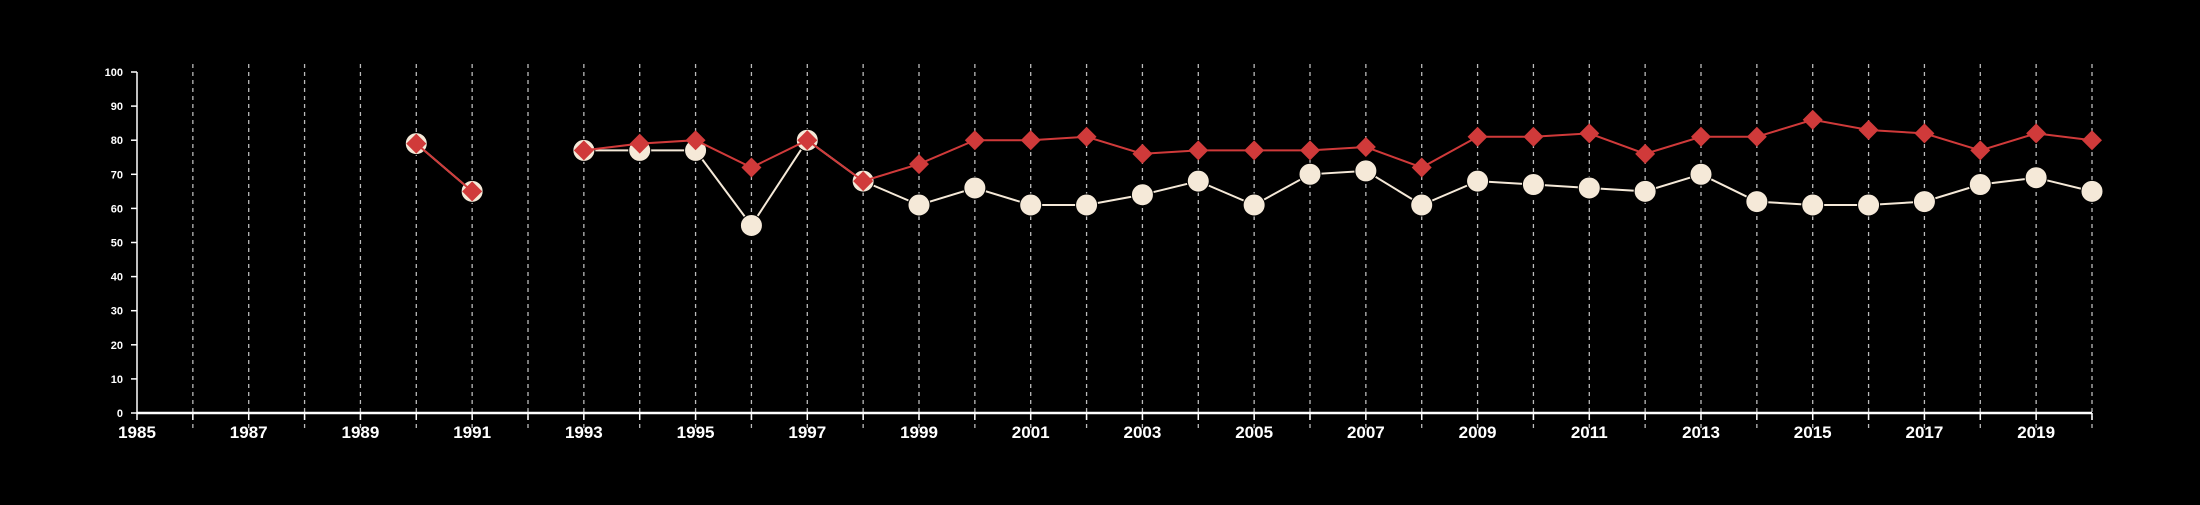  What do you see at coordinates (117, 175) in the screenshot?
I see `y-tick-label: 70` at bounding box center [117, 175].